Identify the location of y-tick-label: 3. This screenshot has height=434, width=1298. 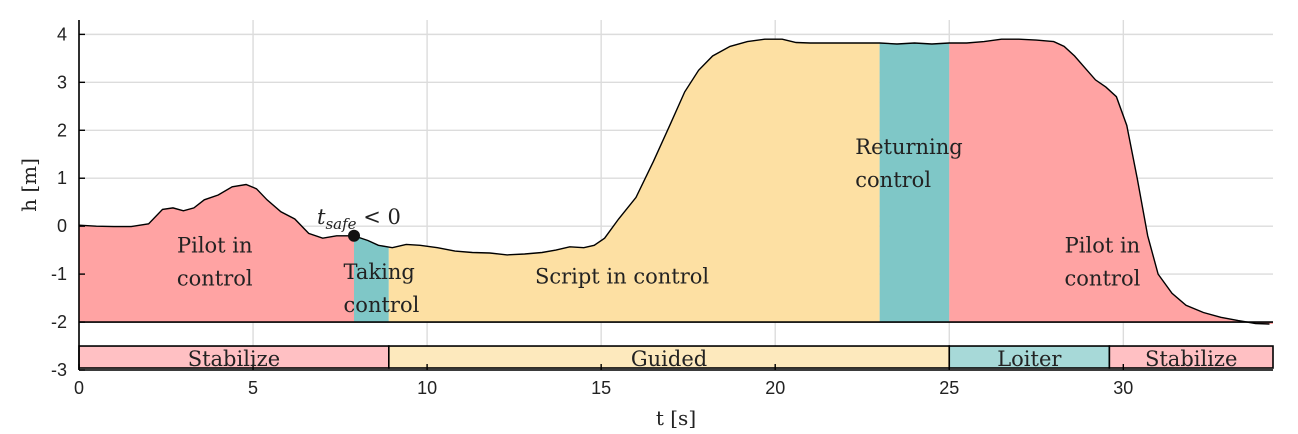
(62, 82).